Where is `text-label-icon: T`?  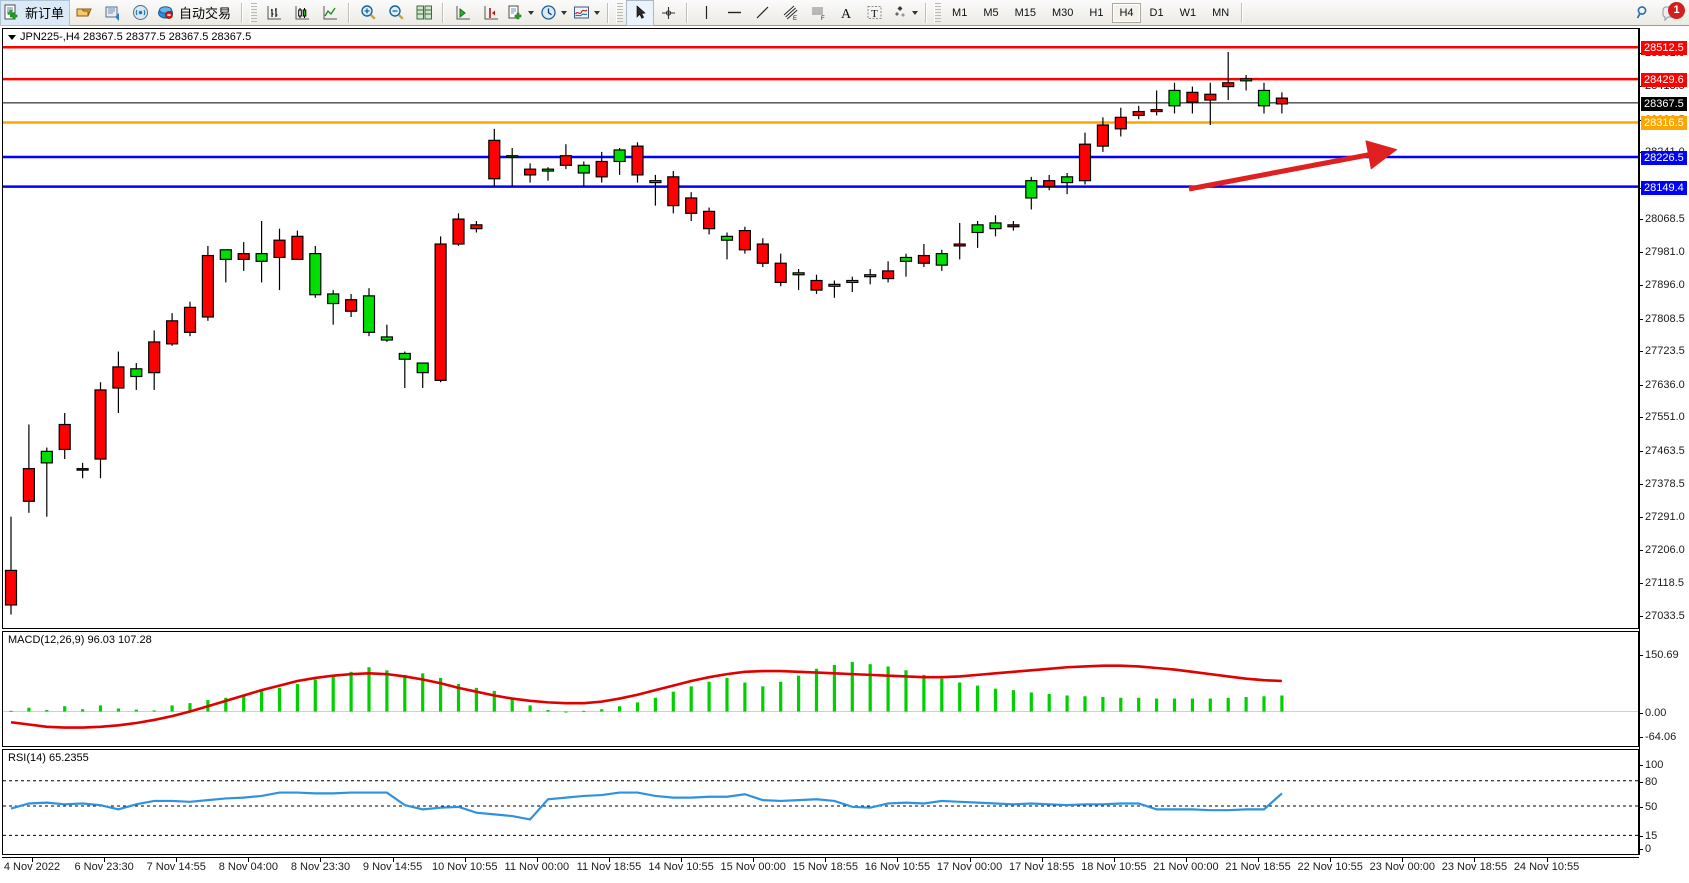 text-label-icon: T is located at coordinates (874, 13).